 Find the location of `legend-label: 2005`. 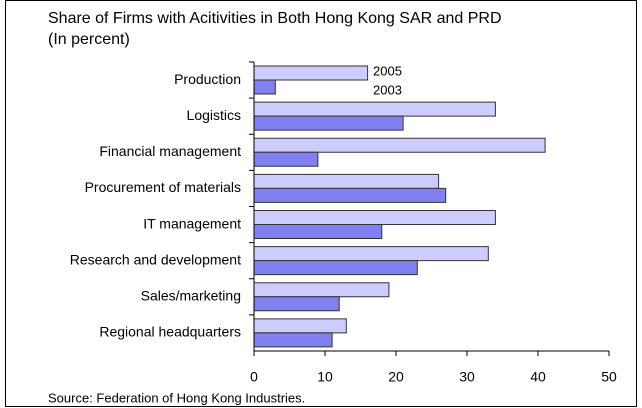

legend-label: 2005 is located at coordinates (387, 70).